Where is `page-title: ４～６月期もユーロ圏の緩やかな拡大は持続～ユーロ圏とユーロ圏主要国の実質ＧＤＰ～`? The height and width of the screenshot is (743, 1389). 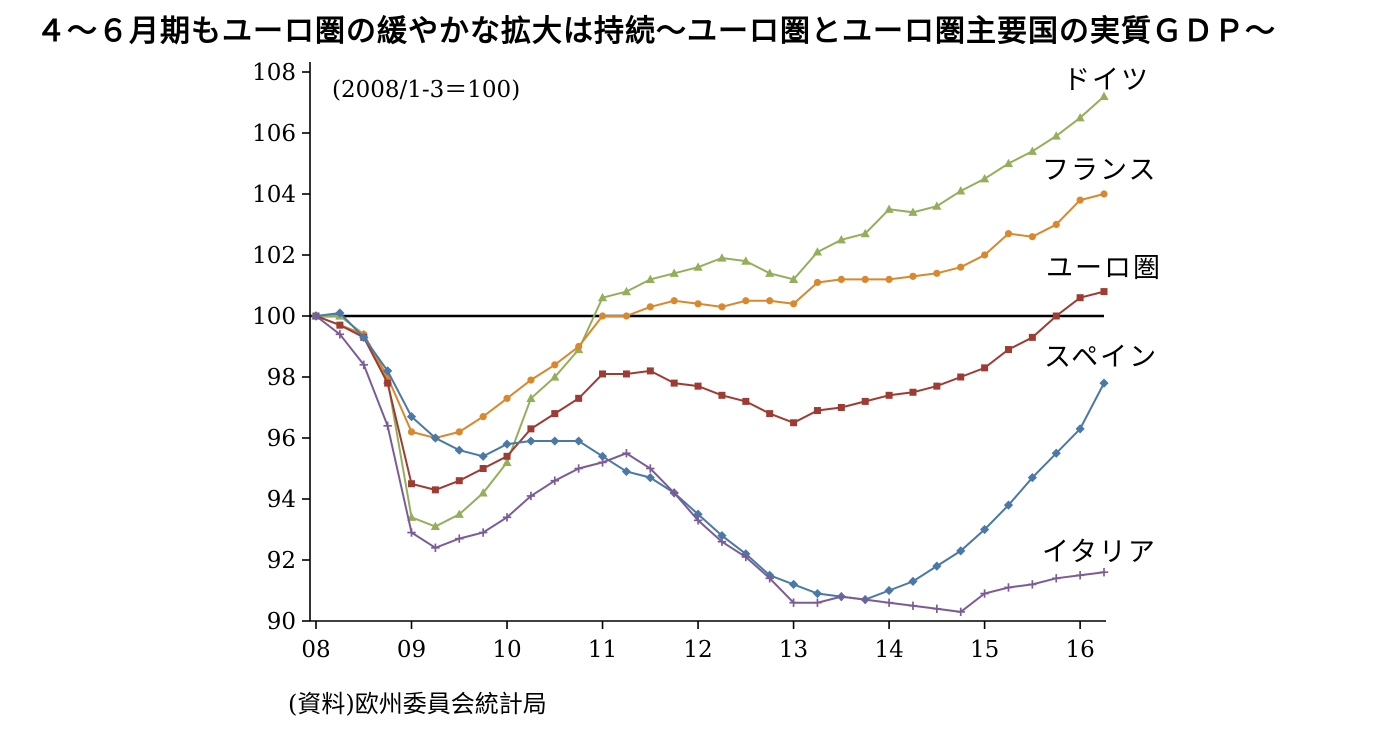
page-title: ４～６月期もユーロ圏の緩やかな拡大は持続～ユーロ圏とユーロ圏主要国の実質ＧＤＰ～ is located at coordinates (656, 31).